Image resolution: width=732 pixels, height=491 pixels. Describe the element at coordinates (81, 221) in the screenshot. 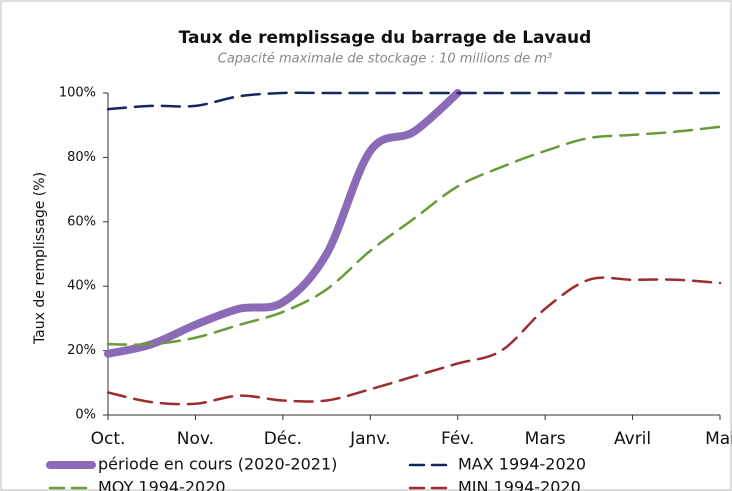

I see `y-tick-label: 60%` at that location.